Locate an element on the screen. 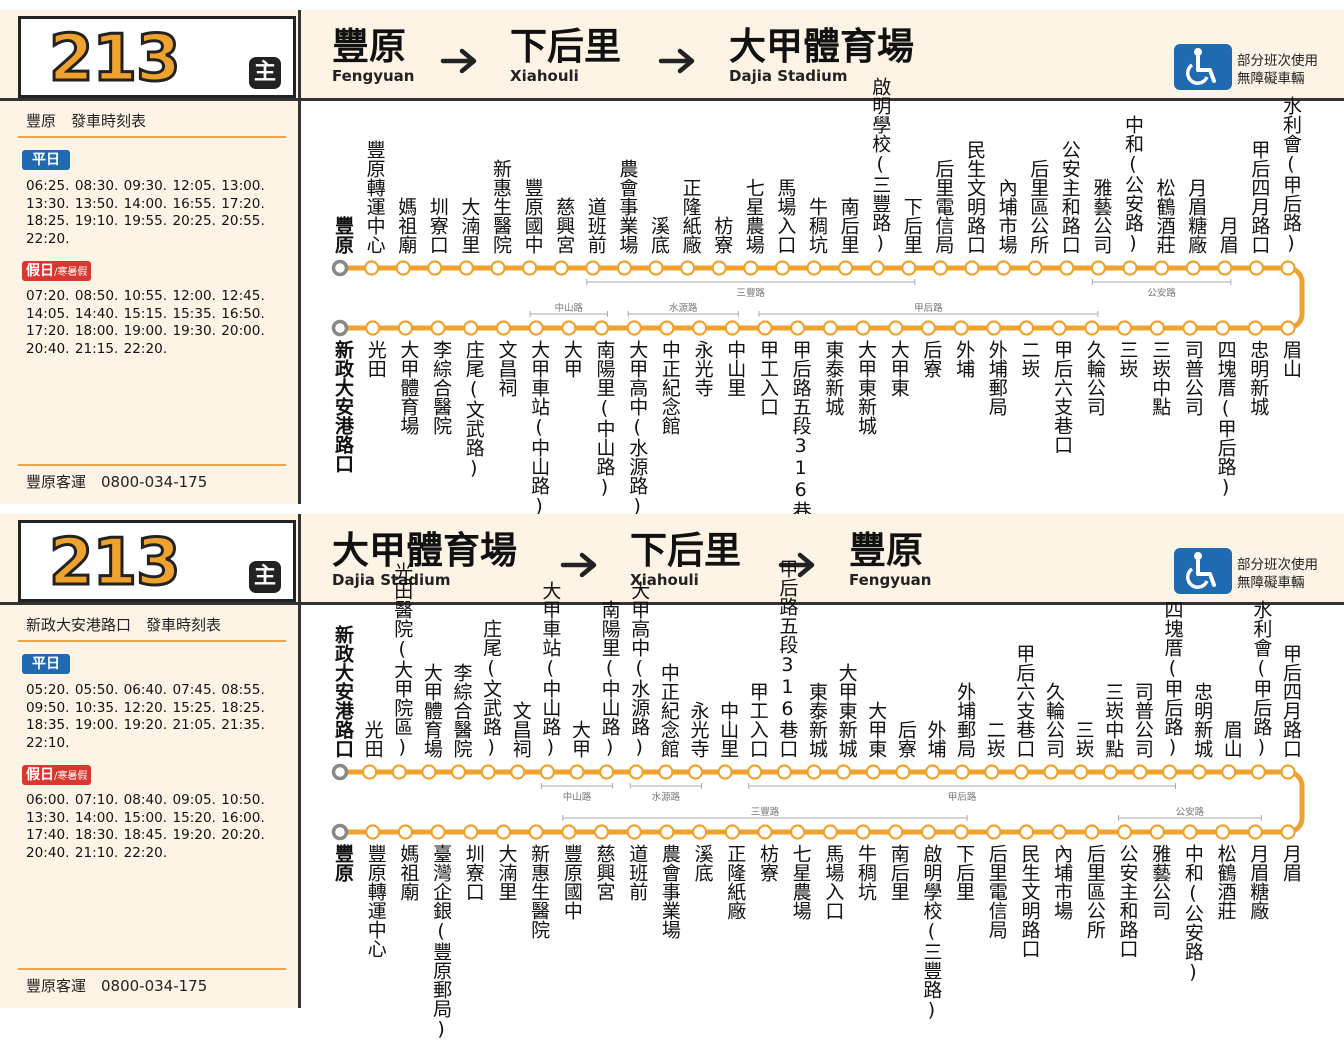  stop-label: 新惠生醫院 is located at coordinates (501, 206).